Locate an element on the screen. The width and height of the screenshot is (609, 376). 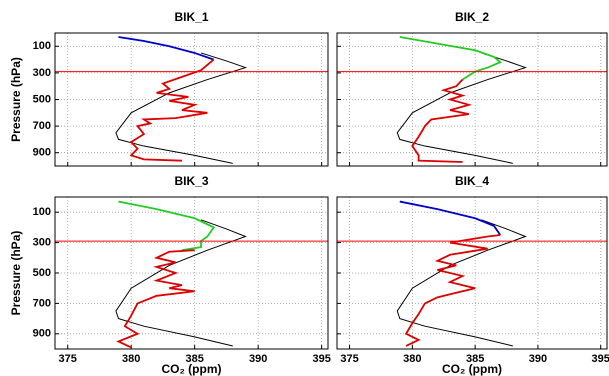
subplot-title: BIK_3 is located at coordinates (191, 181).